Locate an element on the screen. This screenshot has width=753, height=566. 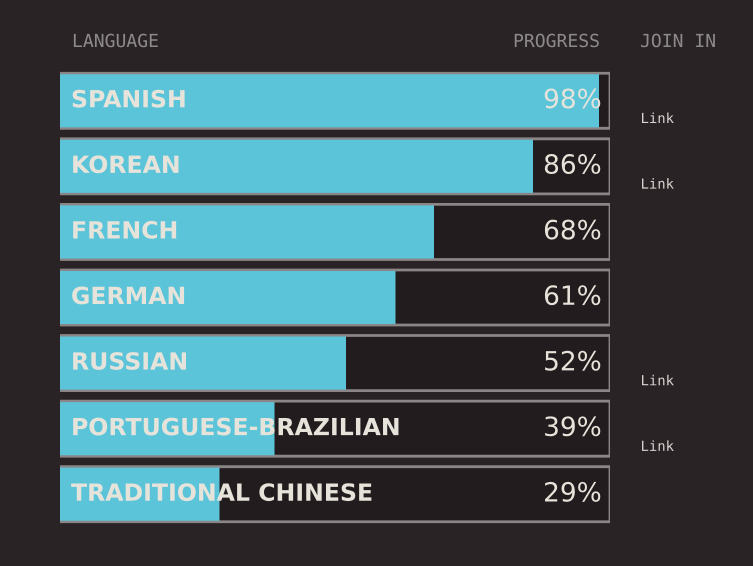
data-label: 29% is located at coordinates (572, 492).